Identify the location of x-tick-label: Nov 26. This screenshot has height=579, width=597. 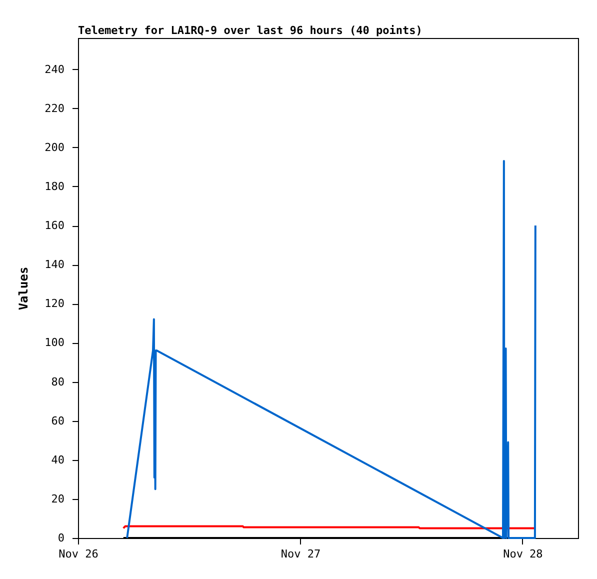
(78, 554).